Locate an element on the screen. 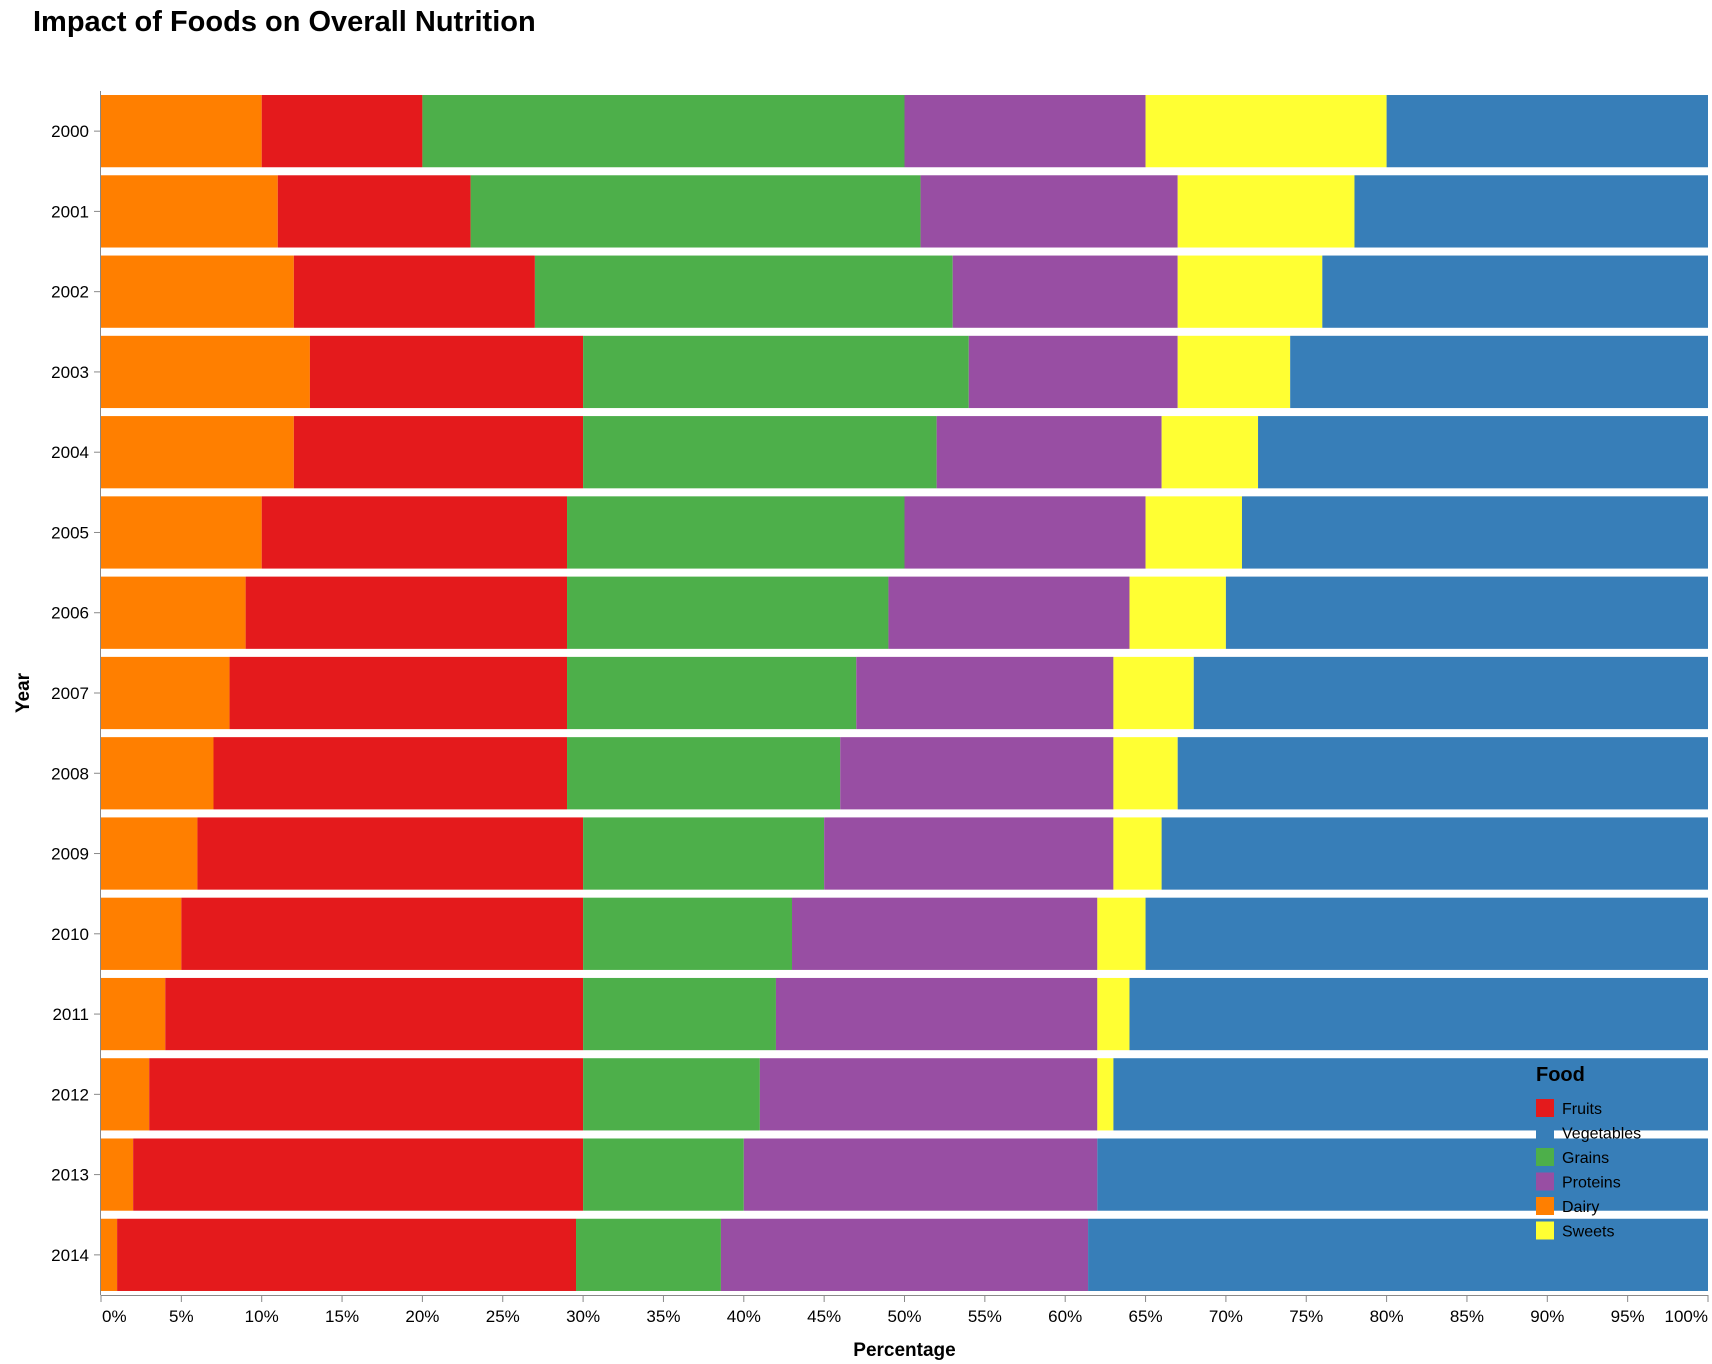 Image resolution: width=1712 pixels, height=1364 pixels. y-tick-label: 2000 is located at coordinates (70, 131).